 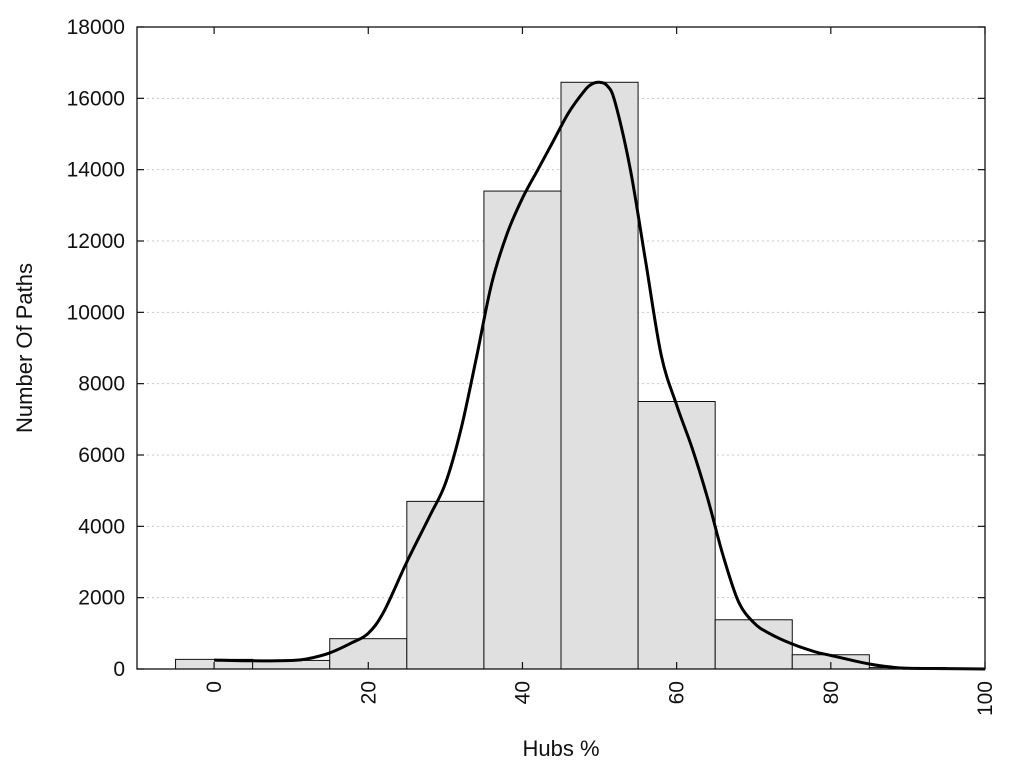 I want to click on y-tick-label: 2000, so click(x=101, y=598).